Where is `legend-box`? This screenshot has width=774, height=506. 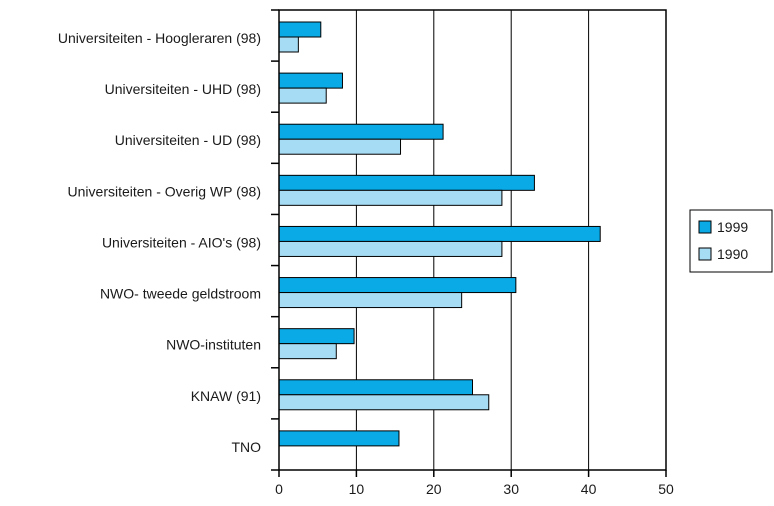
legend-box is located at coordinates (731, 241).